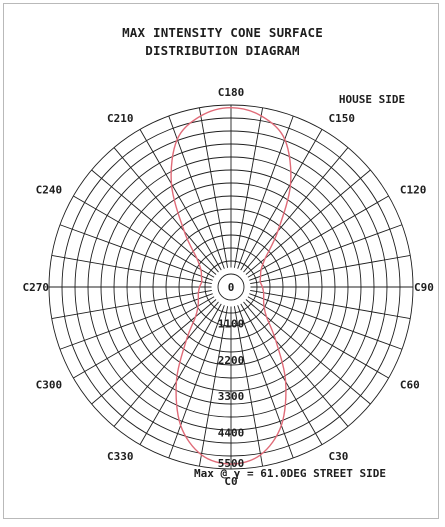  I want to click on chart-subtitle: DISTRIBUTION DIAGRAM, so click(222, 50).